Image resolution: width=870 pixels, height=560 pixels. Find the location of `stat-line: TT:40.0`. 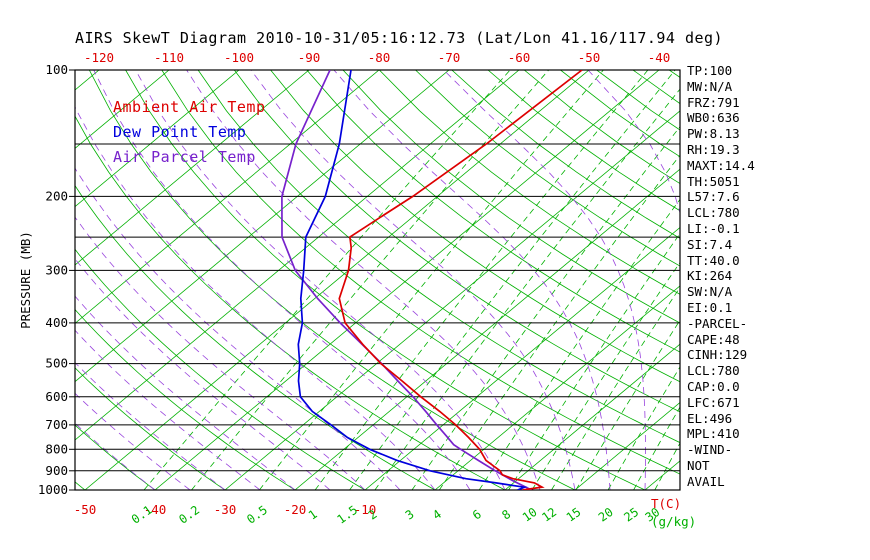

stat-line: TT:40.0 is located at coordinates (713, 260).